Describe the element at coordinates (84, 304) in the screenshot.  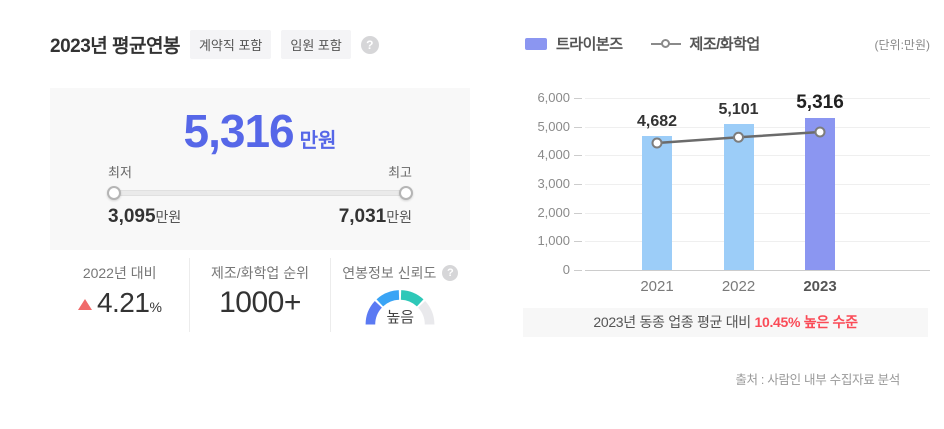
I see `up-triangle-icon` at that location.